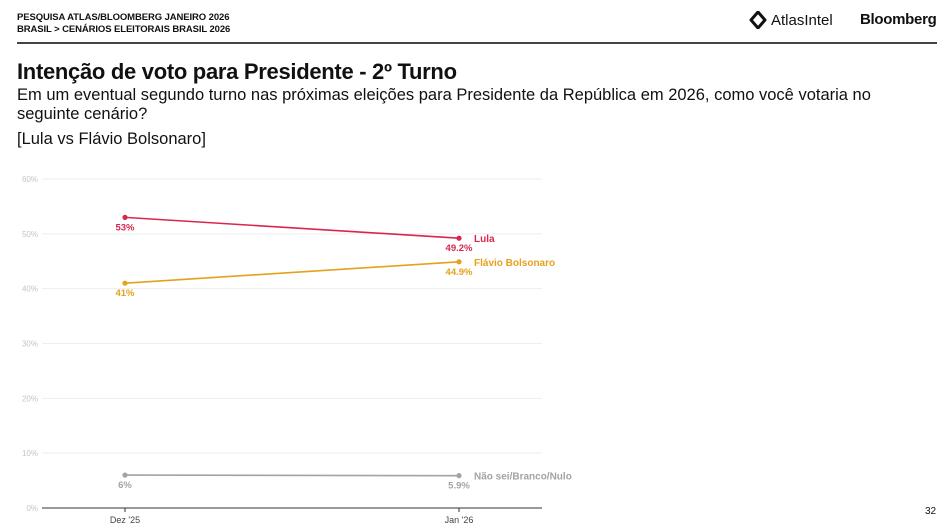  Describe the element at coordinates (125, 227) in the screenshot. I see `data-label-lula: 53%` at that location.